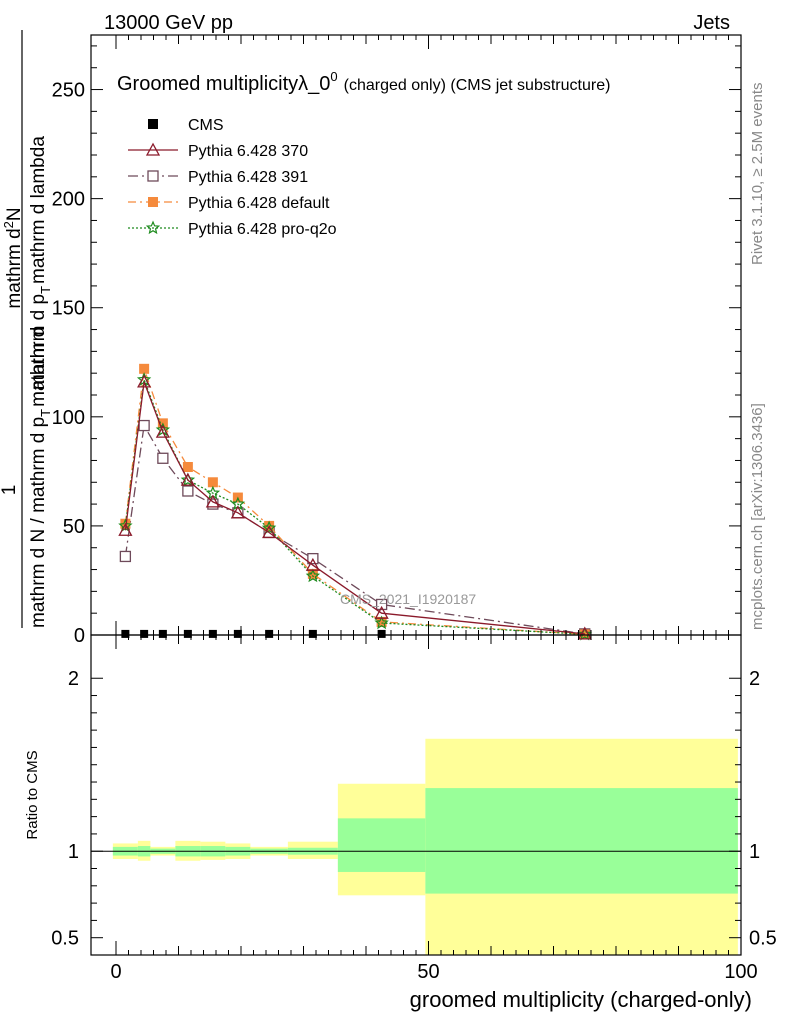 The height and width of the screenshot is (1024, 786). What do you see at coordinates (248, 177) in the screenshot?
I see `legend-label: Pythia 6.428 391` at bounding box center [248, 177].